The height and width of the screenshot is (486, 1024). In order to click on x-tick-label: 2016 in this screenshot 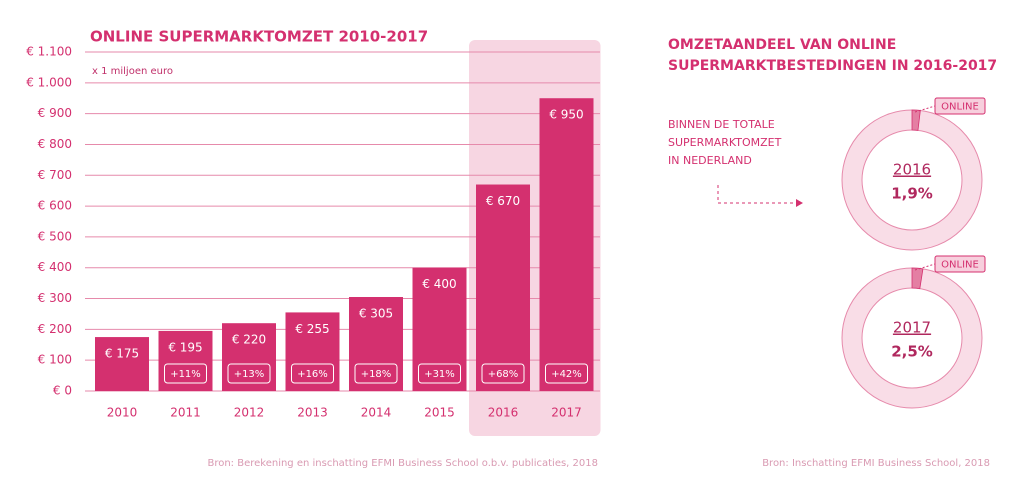, I will do `click(503, 413)`.